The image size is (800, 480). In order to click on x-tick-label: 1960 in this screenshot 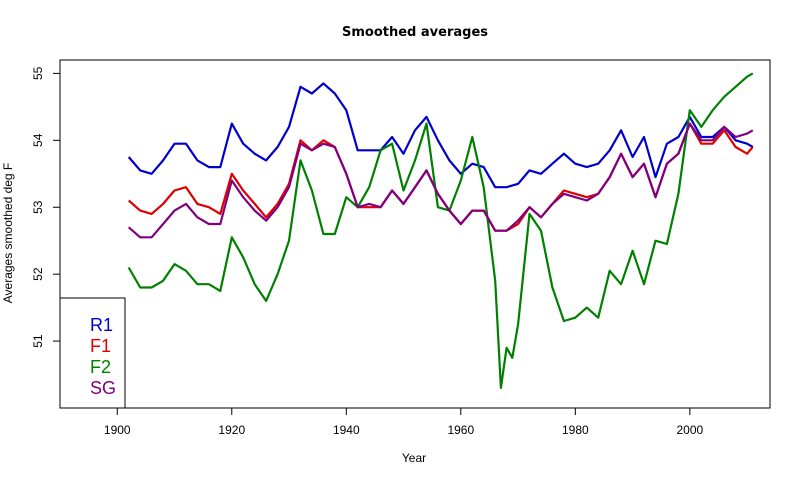, I will do `click(460, 430)`.